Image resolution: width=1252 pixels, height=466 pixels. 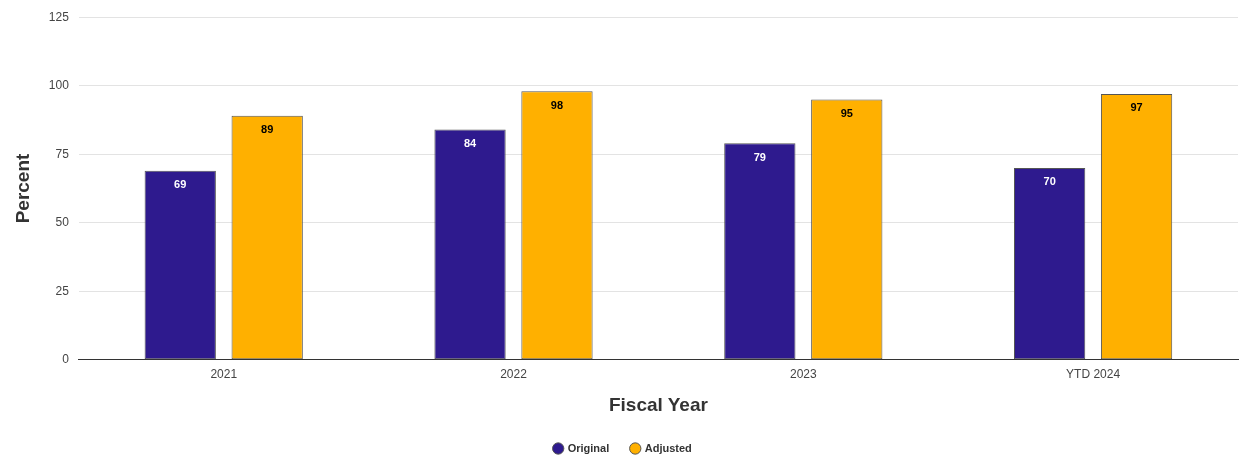 I want to click on data-label: 97, so click(x=1136, y=107).